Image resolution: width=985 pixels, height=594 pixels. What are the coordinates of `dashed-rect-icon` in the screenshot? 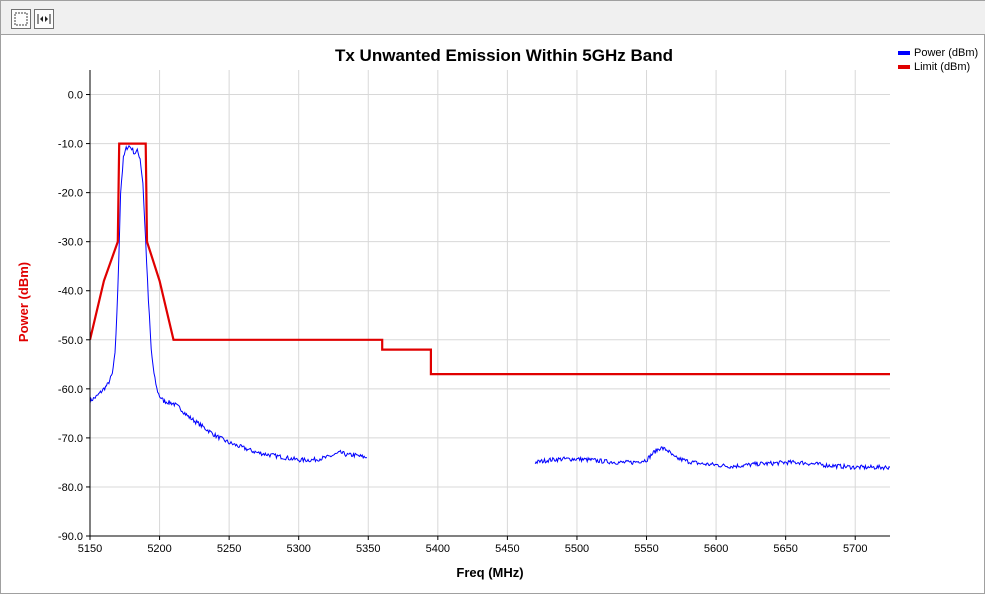 It's located at (21, 19).